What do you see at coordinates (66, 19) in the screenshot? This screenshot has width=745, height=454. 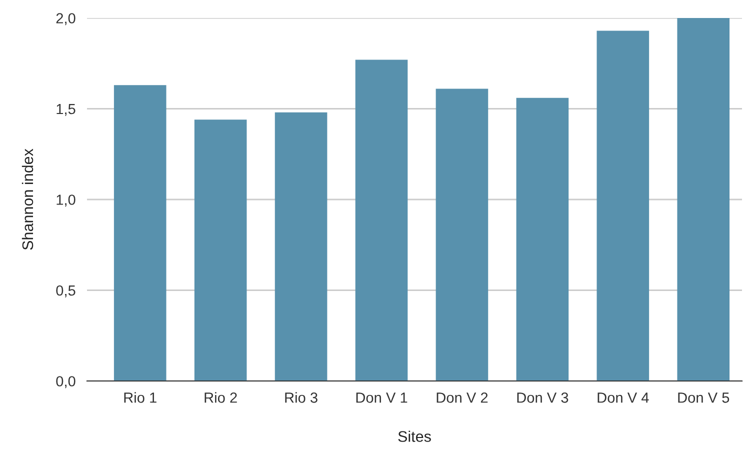 I see `y-tick-label: 2,0` at bounding box center [66, 19].